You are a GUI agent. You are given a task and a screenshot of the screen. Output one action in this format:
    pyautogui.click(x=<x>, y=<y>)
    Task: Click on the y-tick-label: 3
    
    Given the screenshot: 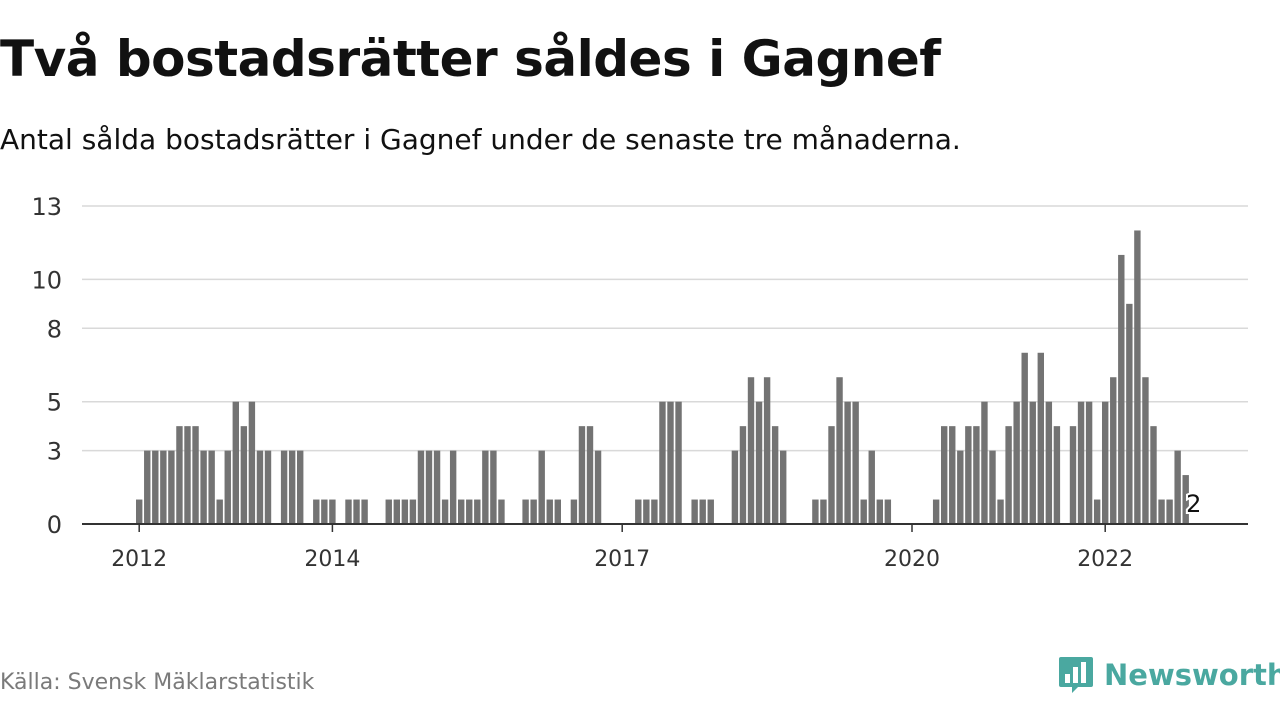 What is the action you would take?
    pyautogui.click(x=54, y=452)
    